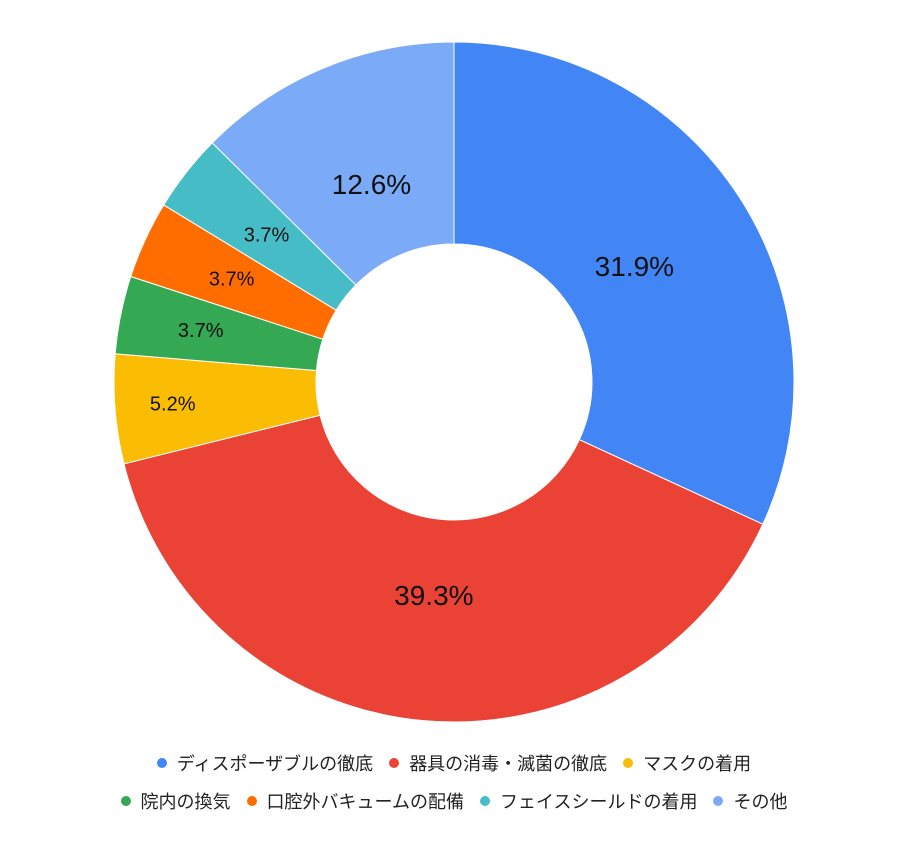 This screenshot has height=852, width=908. I want to click on legend-label: 口腔外バキュームの配備, so click(365, 802).